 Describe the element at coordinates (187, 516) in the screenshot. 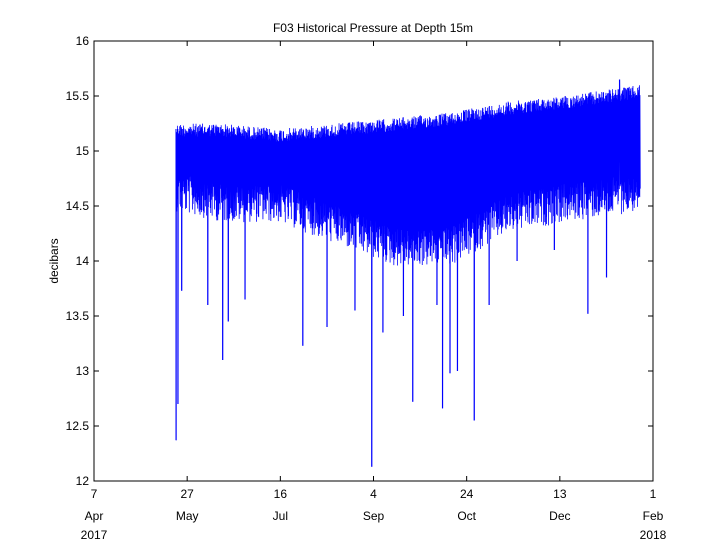

I see `x-tick-month-label: May` at that location.